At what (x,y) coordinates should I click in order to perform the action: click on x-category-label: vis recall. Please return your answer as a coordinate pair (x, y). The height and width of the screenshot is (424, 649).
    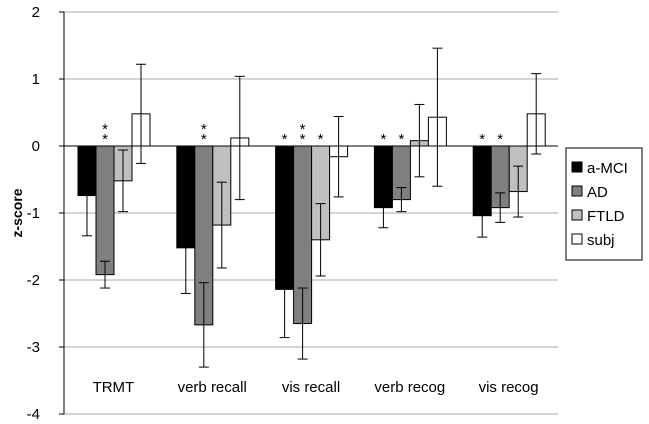
    Looking at the image, I should click on (311, 387).